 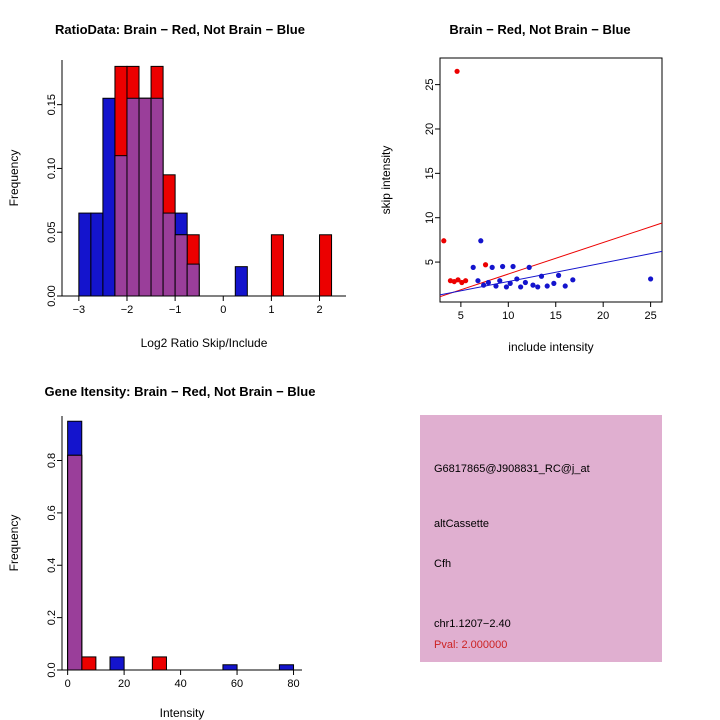 I want to click on ratio-histogram-ylabel: Frequency, so click(x=14, y=178).